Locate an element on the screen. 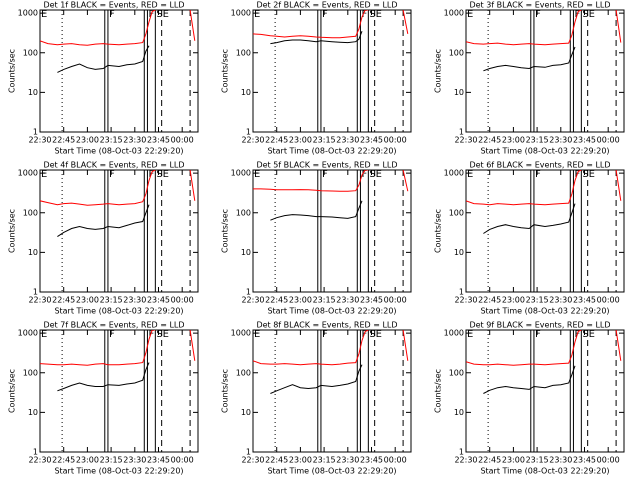  chart-title: Det 1f BLACK = Events, RED = LLD is located at coordinates (113, 5).